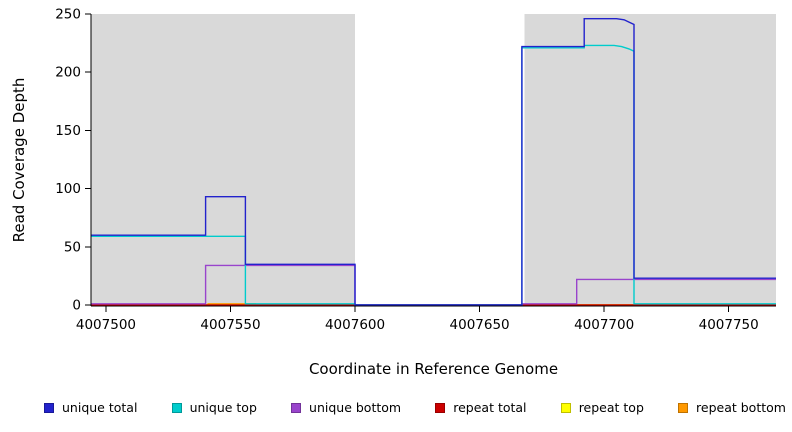  Describe the element at coordinates (49, 407) in the screenshot. I see `legend-swatch-unique-total` at that location.